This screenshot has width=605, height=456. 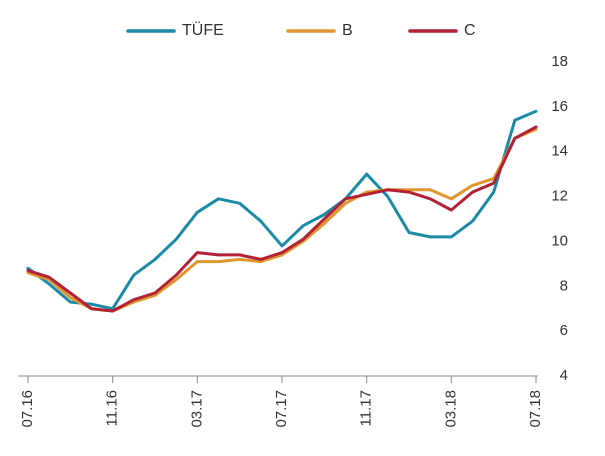 What do you see at coordinates (559, 106) in the screenshot?
I see `y-tick-label: 16` at bounding box center [559, 106].